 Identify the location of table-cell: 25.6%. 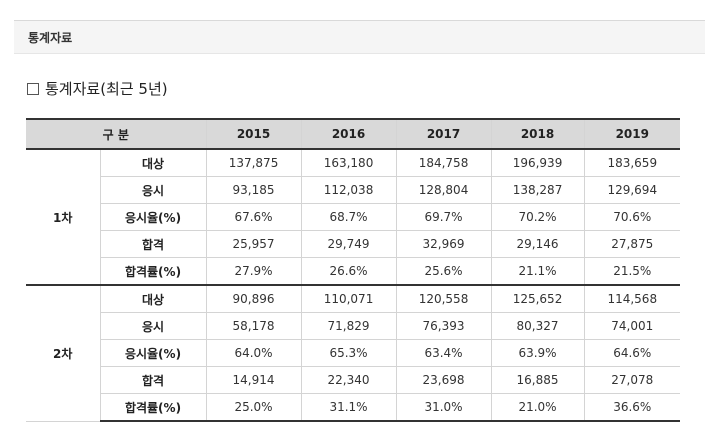
(443, 271).